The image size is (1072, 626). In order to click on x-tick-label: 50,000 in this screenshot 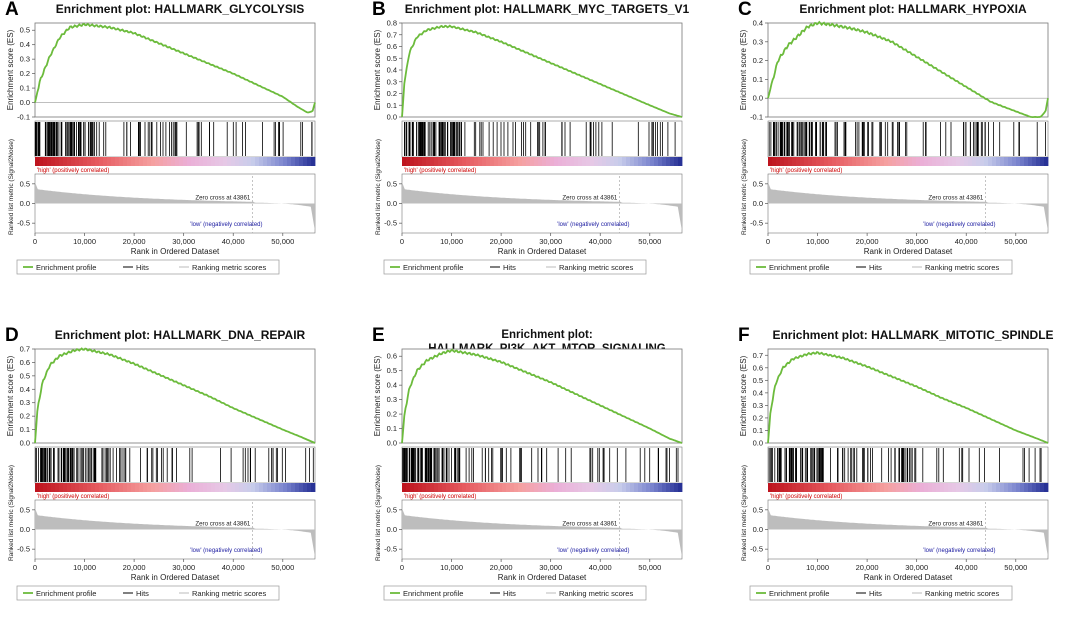, I will do `click(282, 241)`.